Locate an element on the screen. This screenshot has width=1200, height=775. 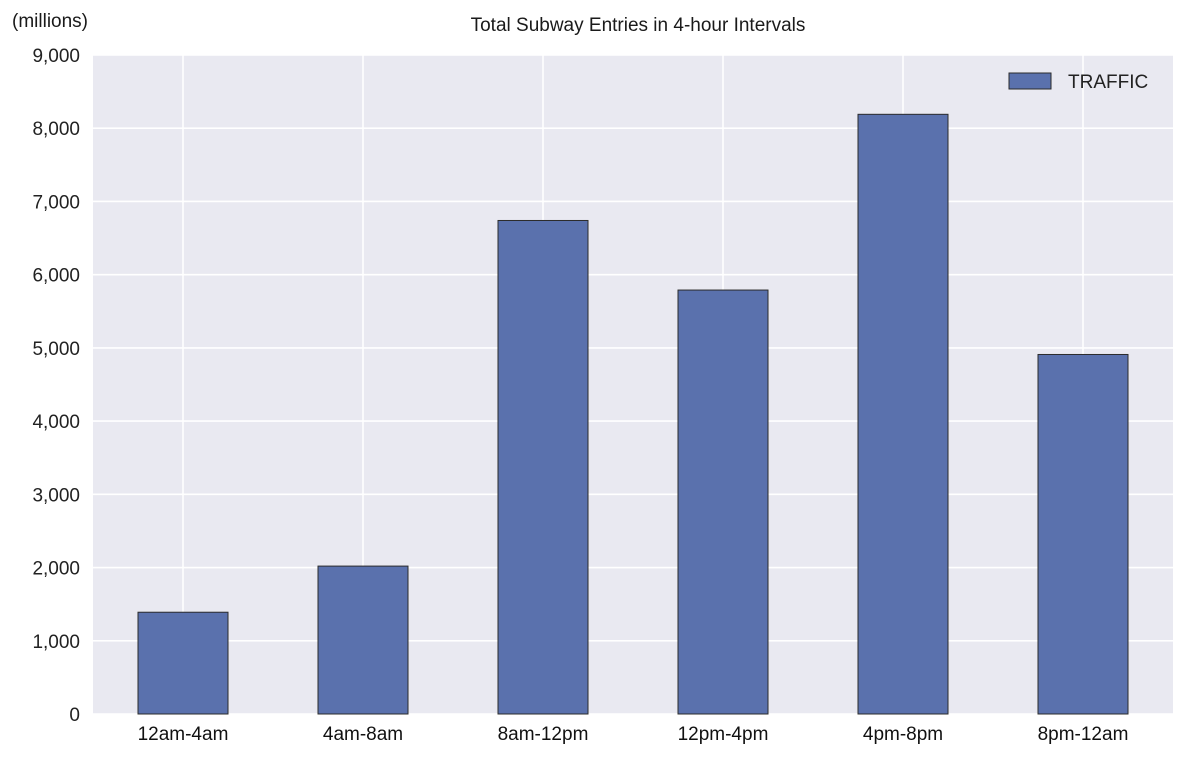
y-tick-label: 7,000 is located at coordinates (56, 202).